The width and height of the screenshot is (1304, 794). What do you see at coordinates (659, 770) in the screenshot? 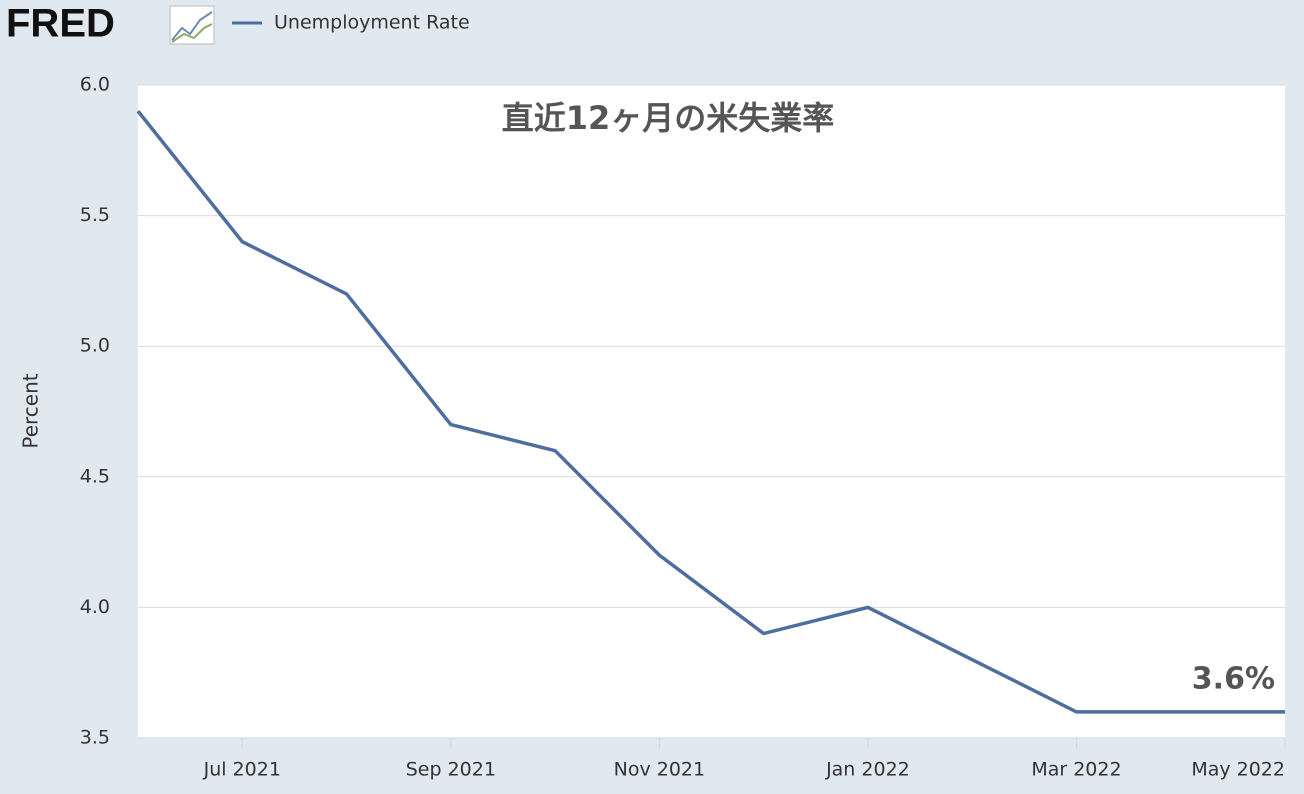
I see `x-tick-label: Nov 2021` at bounding box center [659, 770].